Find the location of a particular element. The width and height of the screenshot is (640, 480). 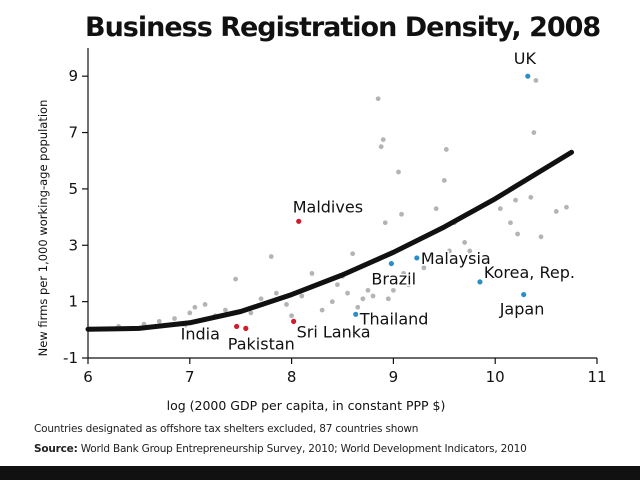

x-tick-label: 10 is located at coordinates (495, 377).